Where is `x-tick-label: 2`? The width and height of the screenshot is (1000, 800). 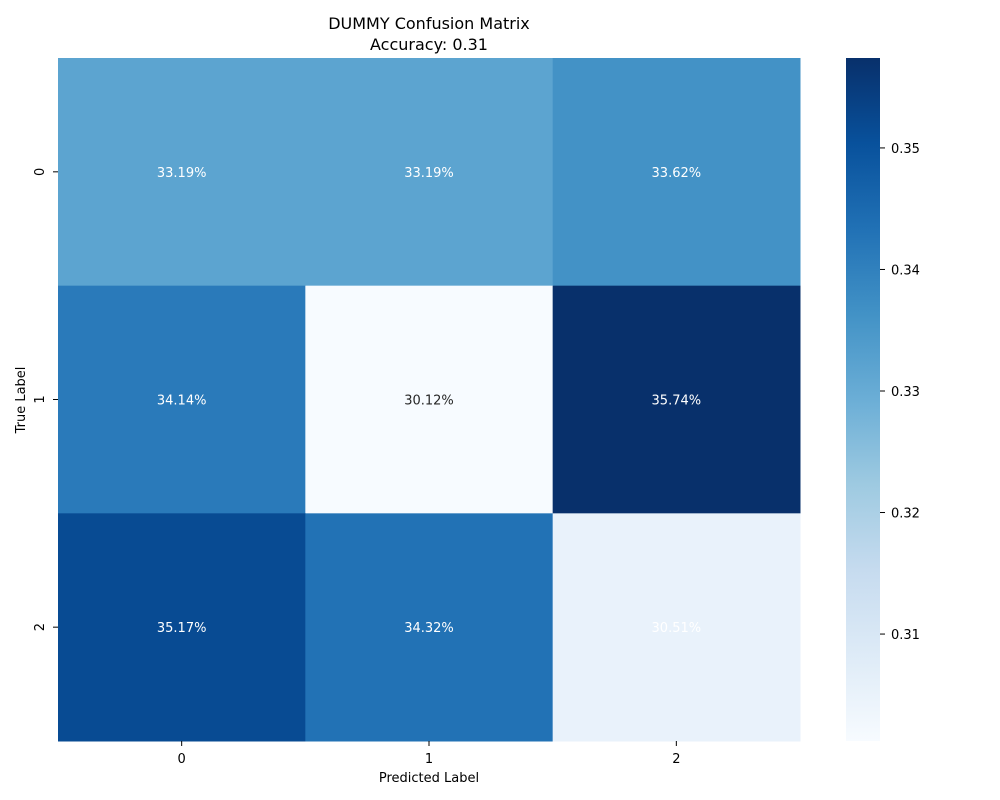 x-tick-label: 2 is located at coordinates (676, 759).